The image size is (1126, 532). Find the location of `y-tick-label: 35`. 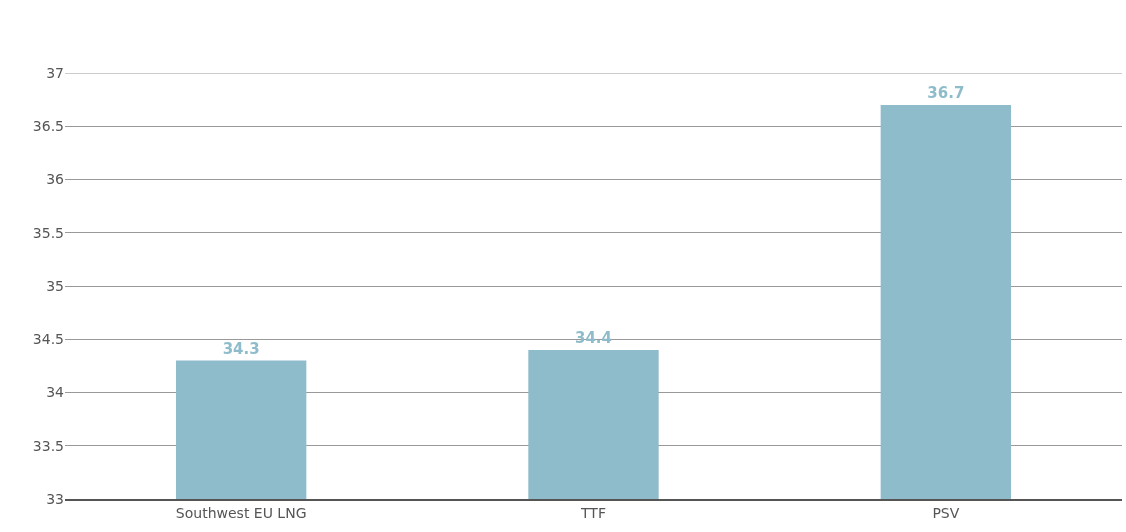

y-tick-label: 35 is located at coordinates (55, 285).